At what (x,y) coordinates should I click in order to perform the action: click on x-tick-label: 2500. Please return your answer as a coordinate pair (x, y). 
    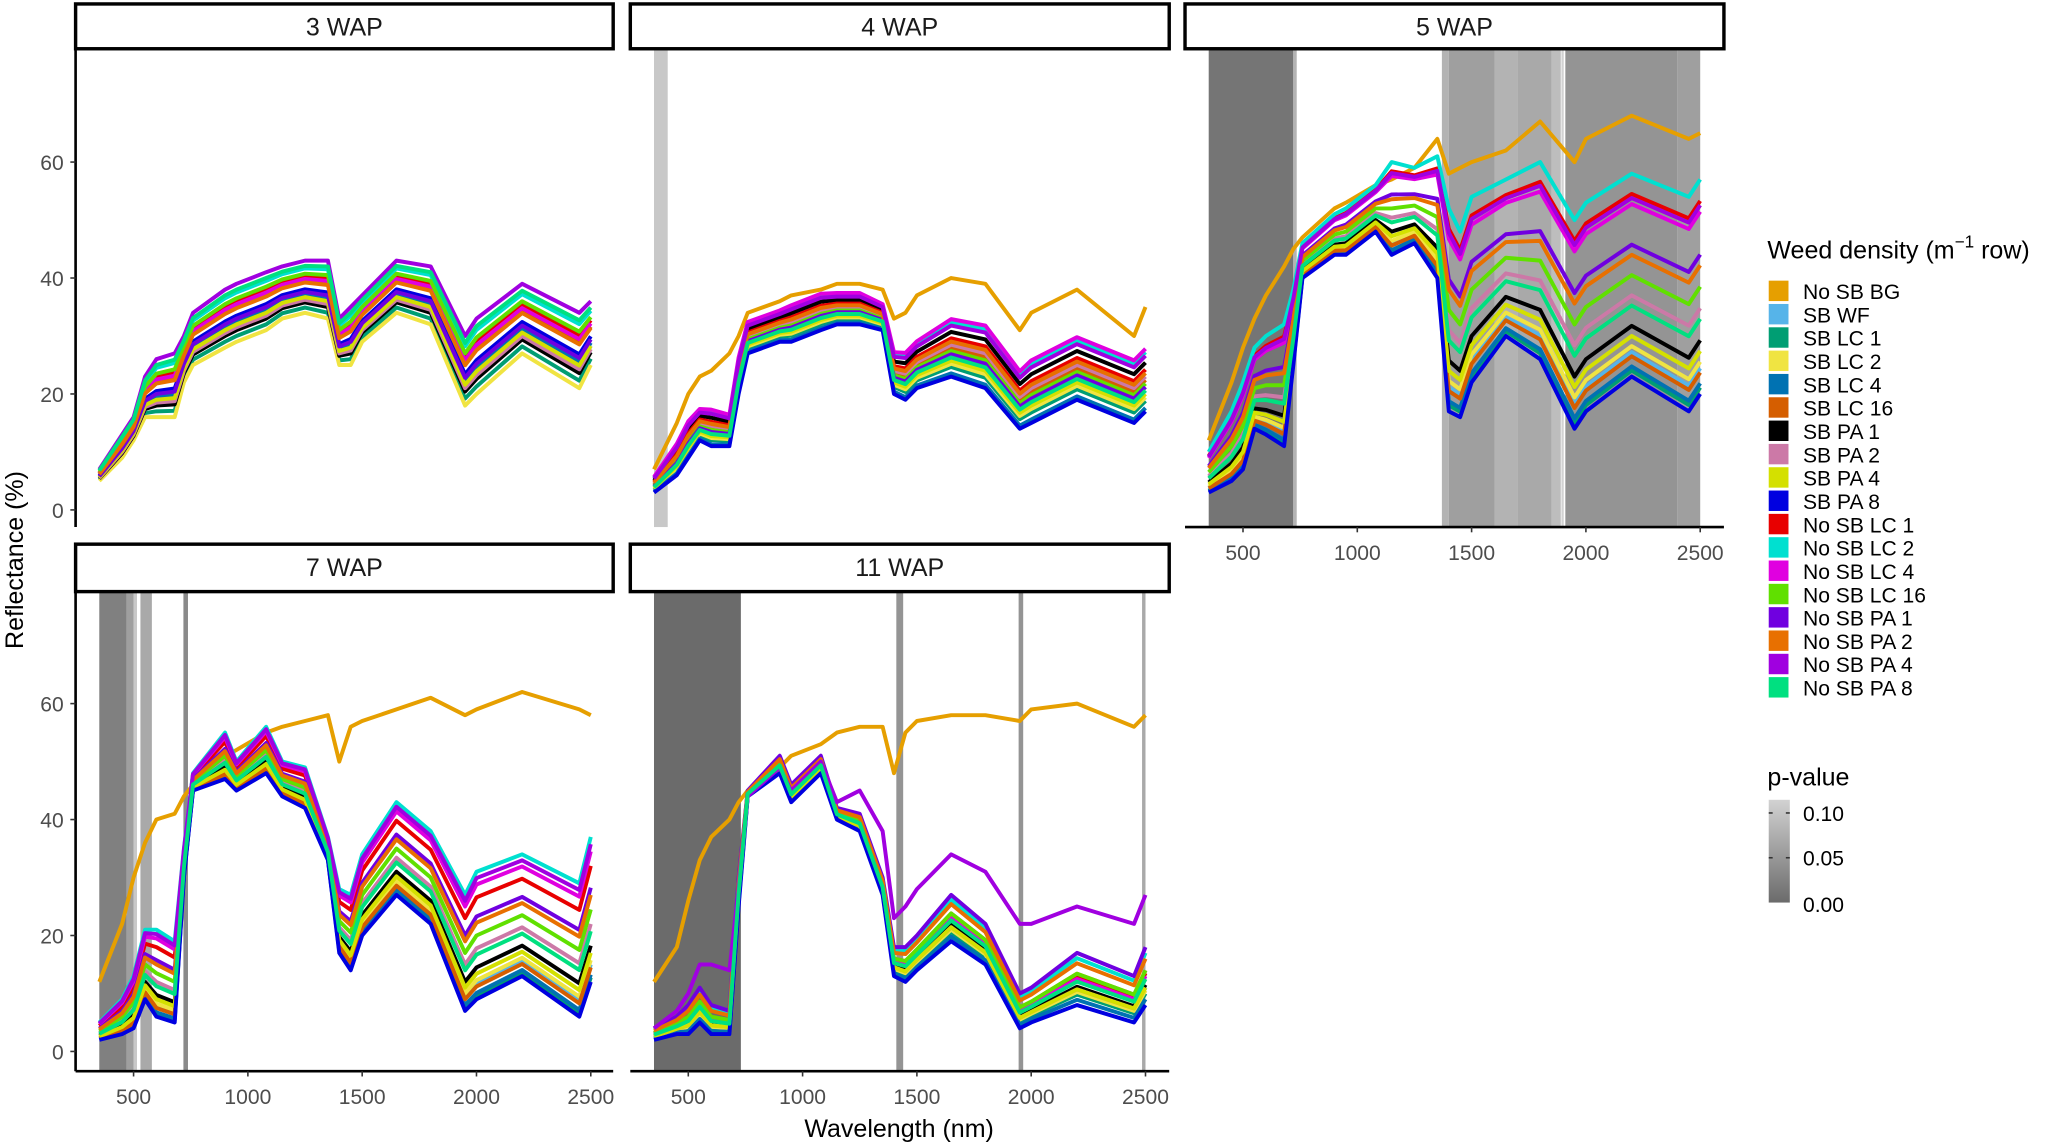
    Looking at the image, I should click on (1700, 553).